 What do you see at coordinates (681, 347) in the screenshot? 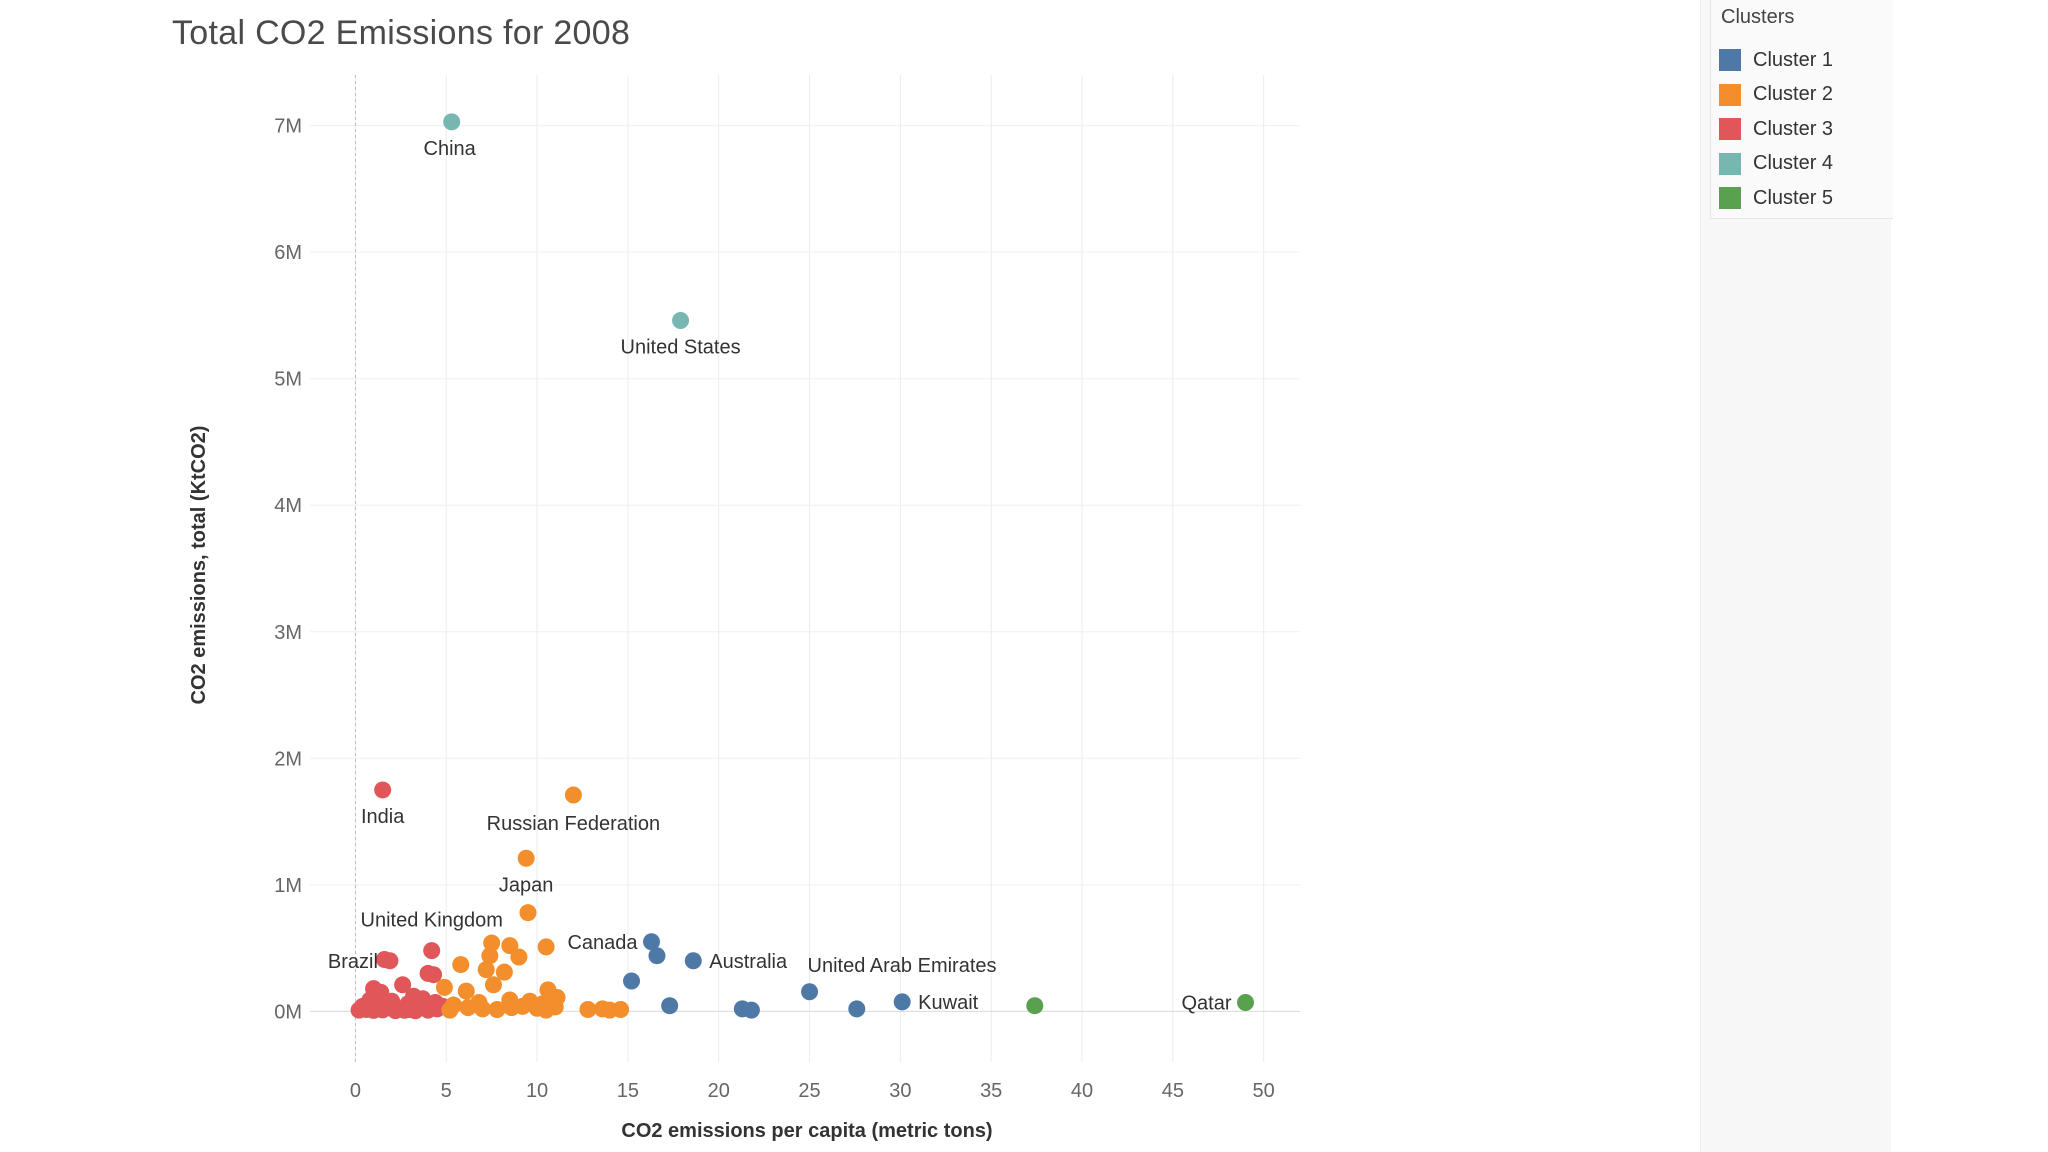
I see `point-label: United States` at bounding box center [681, 347].